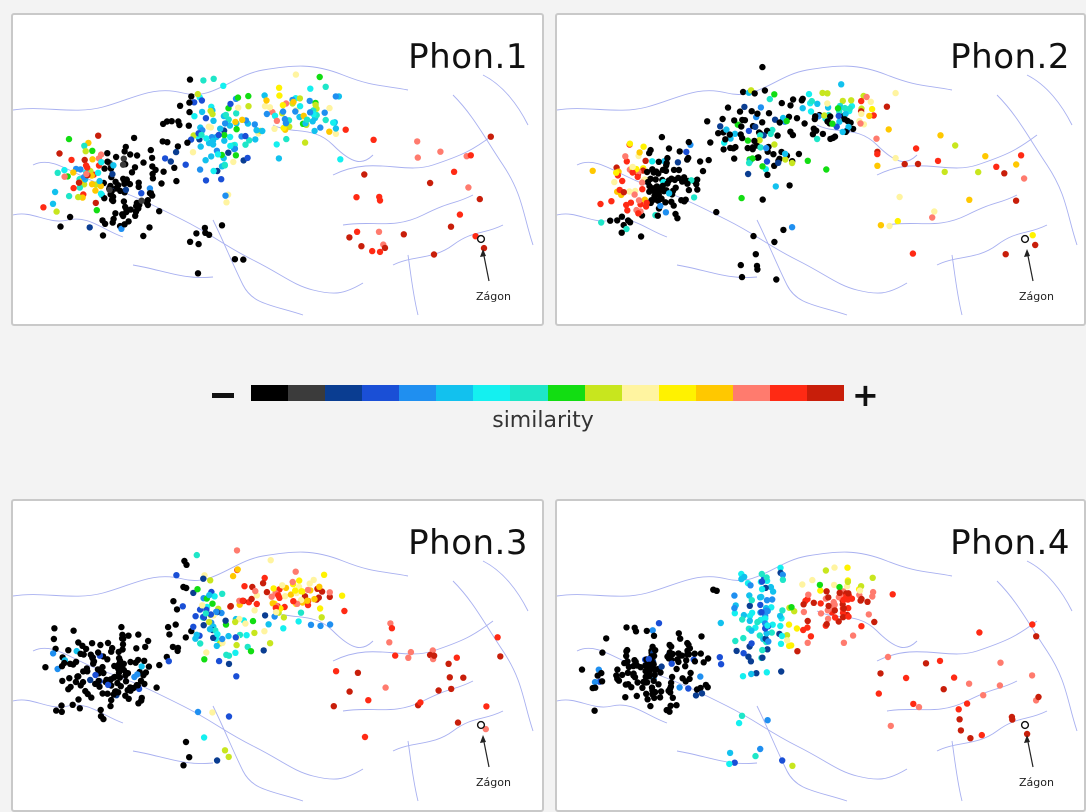 This screenshot has height=812, width=1086. What do you see at coordinates (714, 393) in the screenshot?
I see `legend-swatch` at bounding box center [714, 393].